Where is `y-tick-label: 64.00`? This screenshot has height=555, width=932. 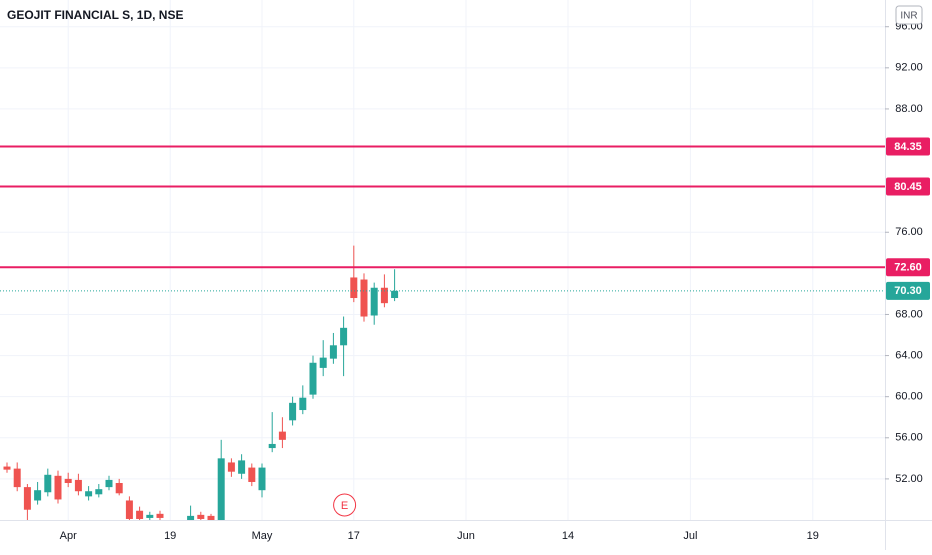
y-tick-label: 64.00 is located at coordinates (909, 355).